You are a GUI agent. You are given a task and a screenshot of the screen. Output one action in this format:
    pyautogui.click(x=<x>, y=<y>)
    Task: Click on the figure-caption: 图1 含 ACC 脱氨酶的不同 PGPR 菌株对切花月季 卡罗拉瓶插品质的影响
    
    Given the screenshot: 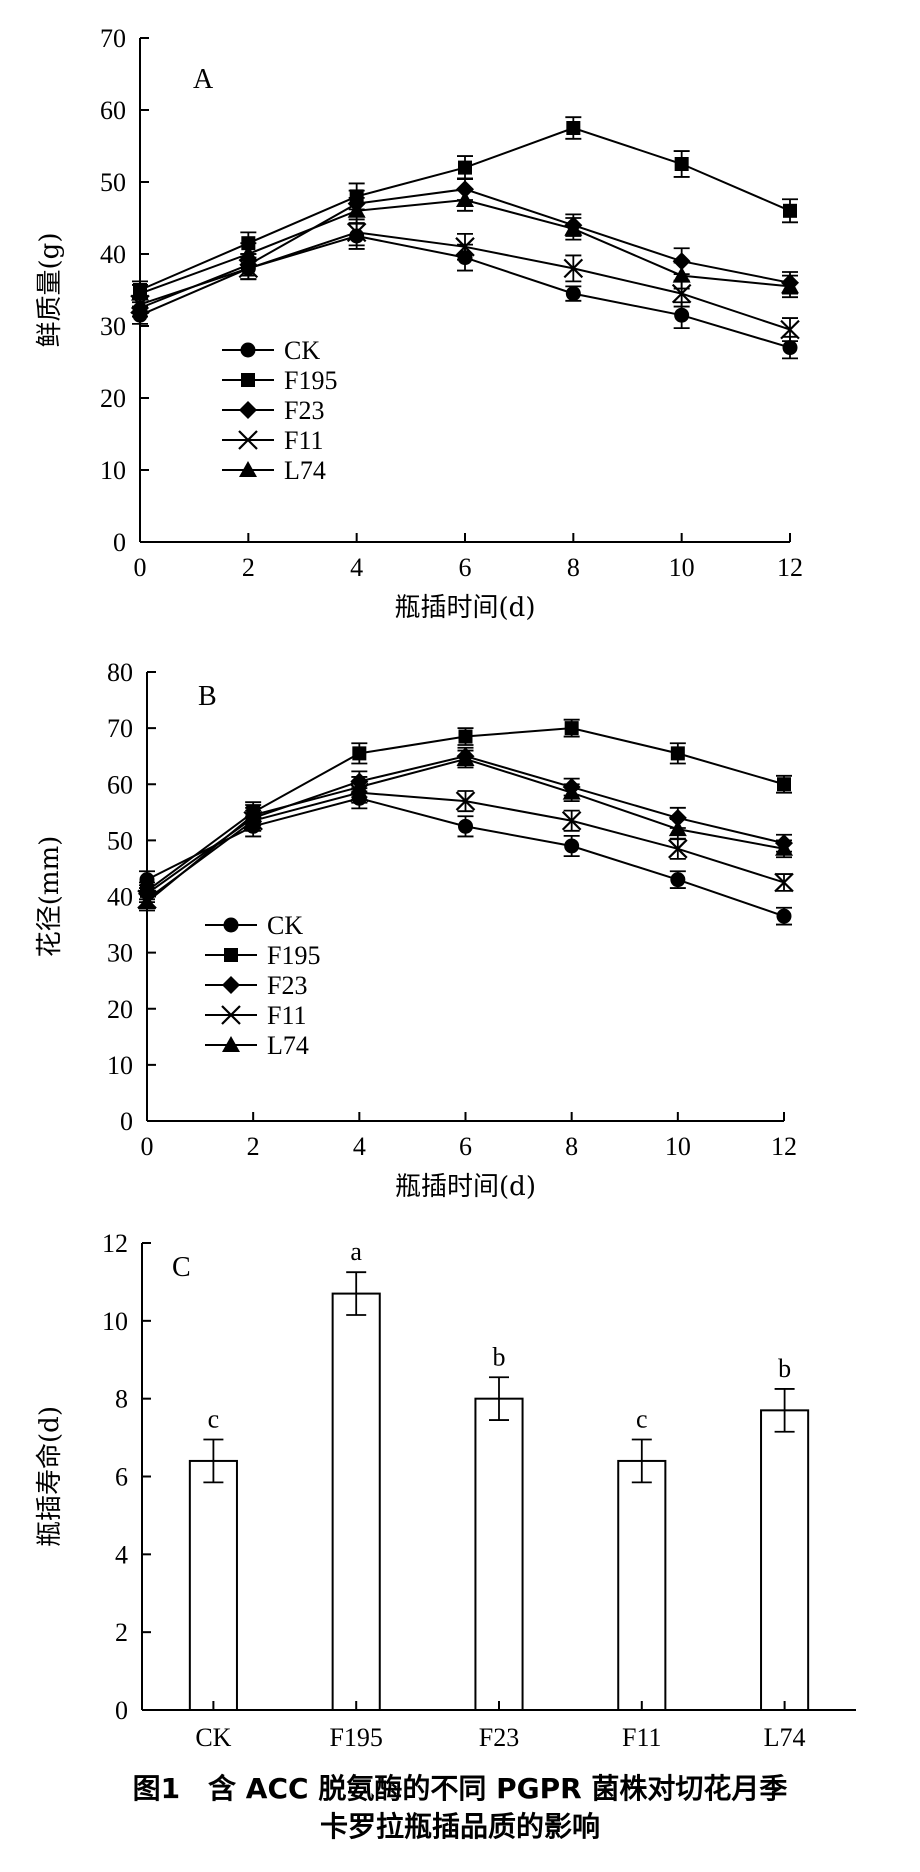 What is the action you would take?
    pyautogui.click(x=460, y=1808)
    